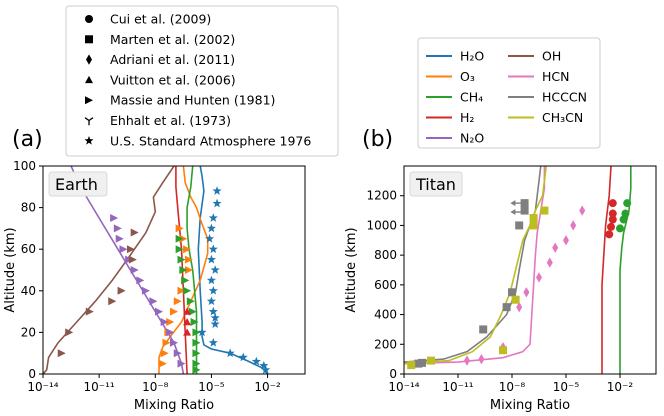  What do you see at coordinates (381, 225) in the screenshot?
I see `y-tick-label: 1000` at bounding box center [381, 225].